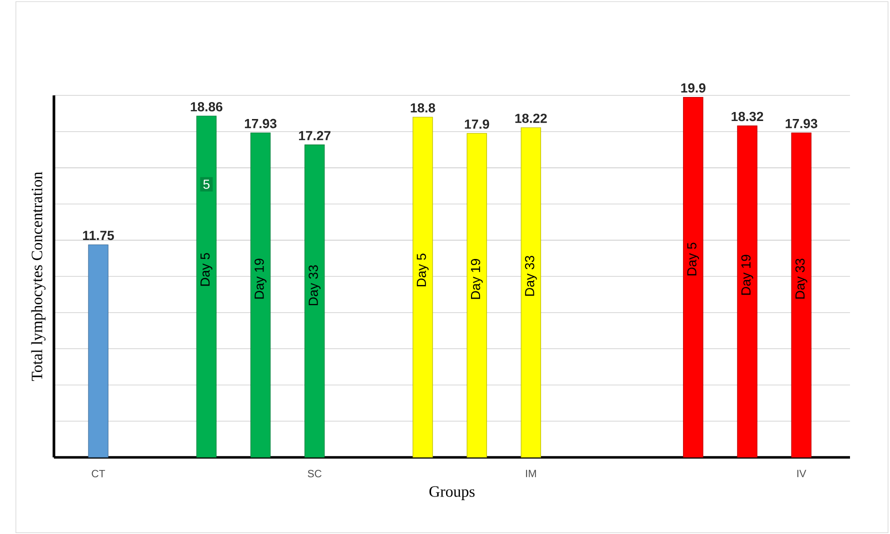 This screenshot has height=534, width=890. I want to click on data-label: 19.9, so click(693, 88).